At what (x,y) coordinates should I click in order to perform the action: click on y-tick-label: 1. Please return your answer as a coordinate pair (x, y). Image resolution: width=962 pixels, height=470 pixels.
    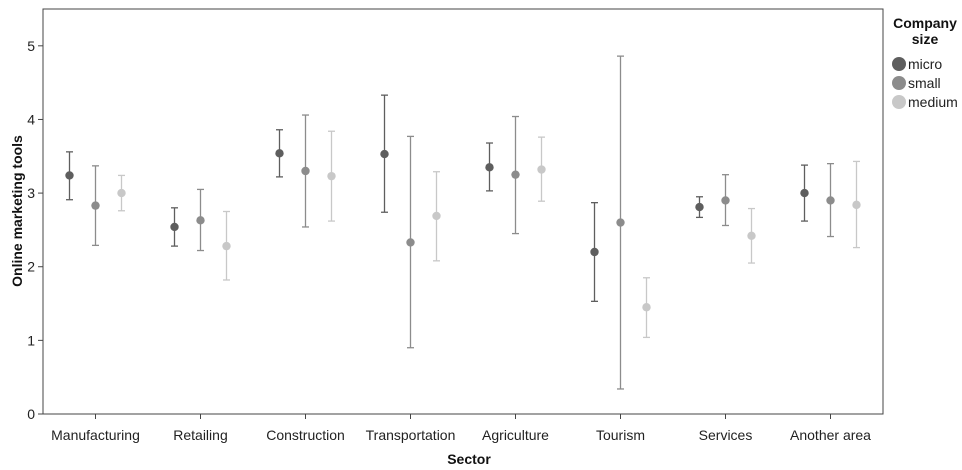
    Looking at the image, I should click on (31, 340).